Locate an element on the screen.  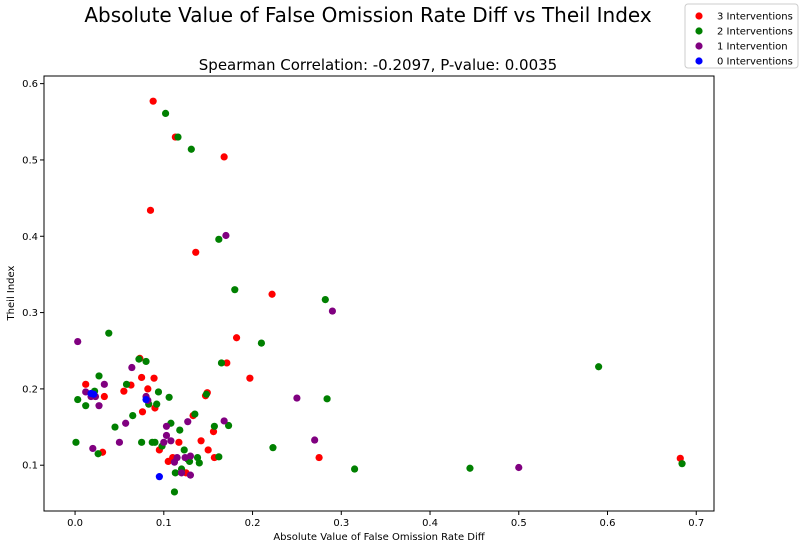
y-tick-label: 0.3 is located at coordinates (30, 313).